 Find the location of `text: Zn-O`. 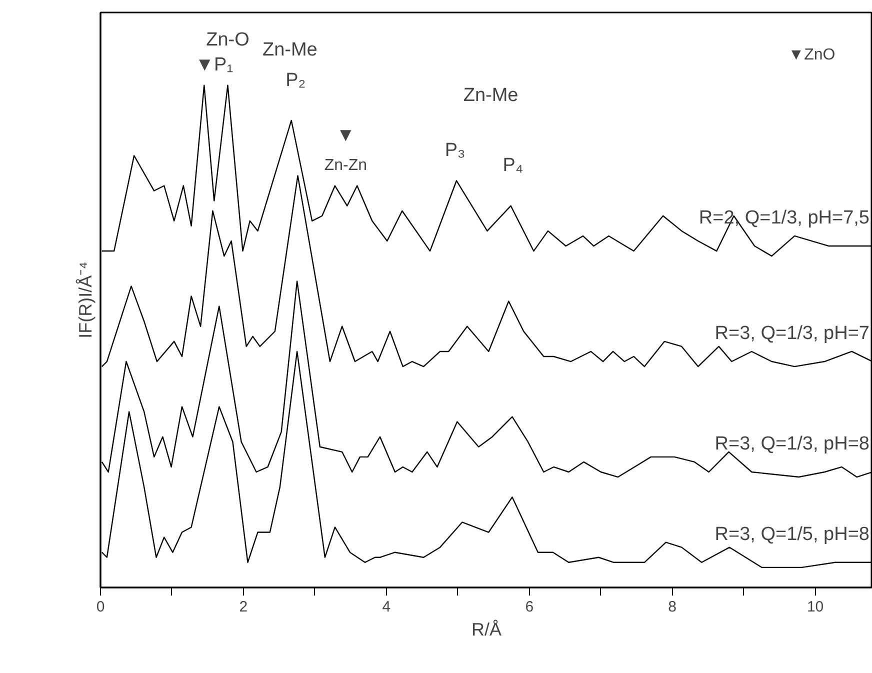

text: Zn-O is located at coordinates (228, 40).